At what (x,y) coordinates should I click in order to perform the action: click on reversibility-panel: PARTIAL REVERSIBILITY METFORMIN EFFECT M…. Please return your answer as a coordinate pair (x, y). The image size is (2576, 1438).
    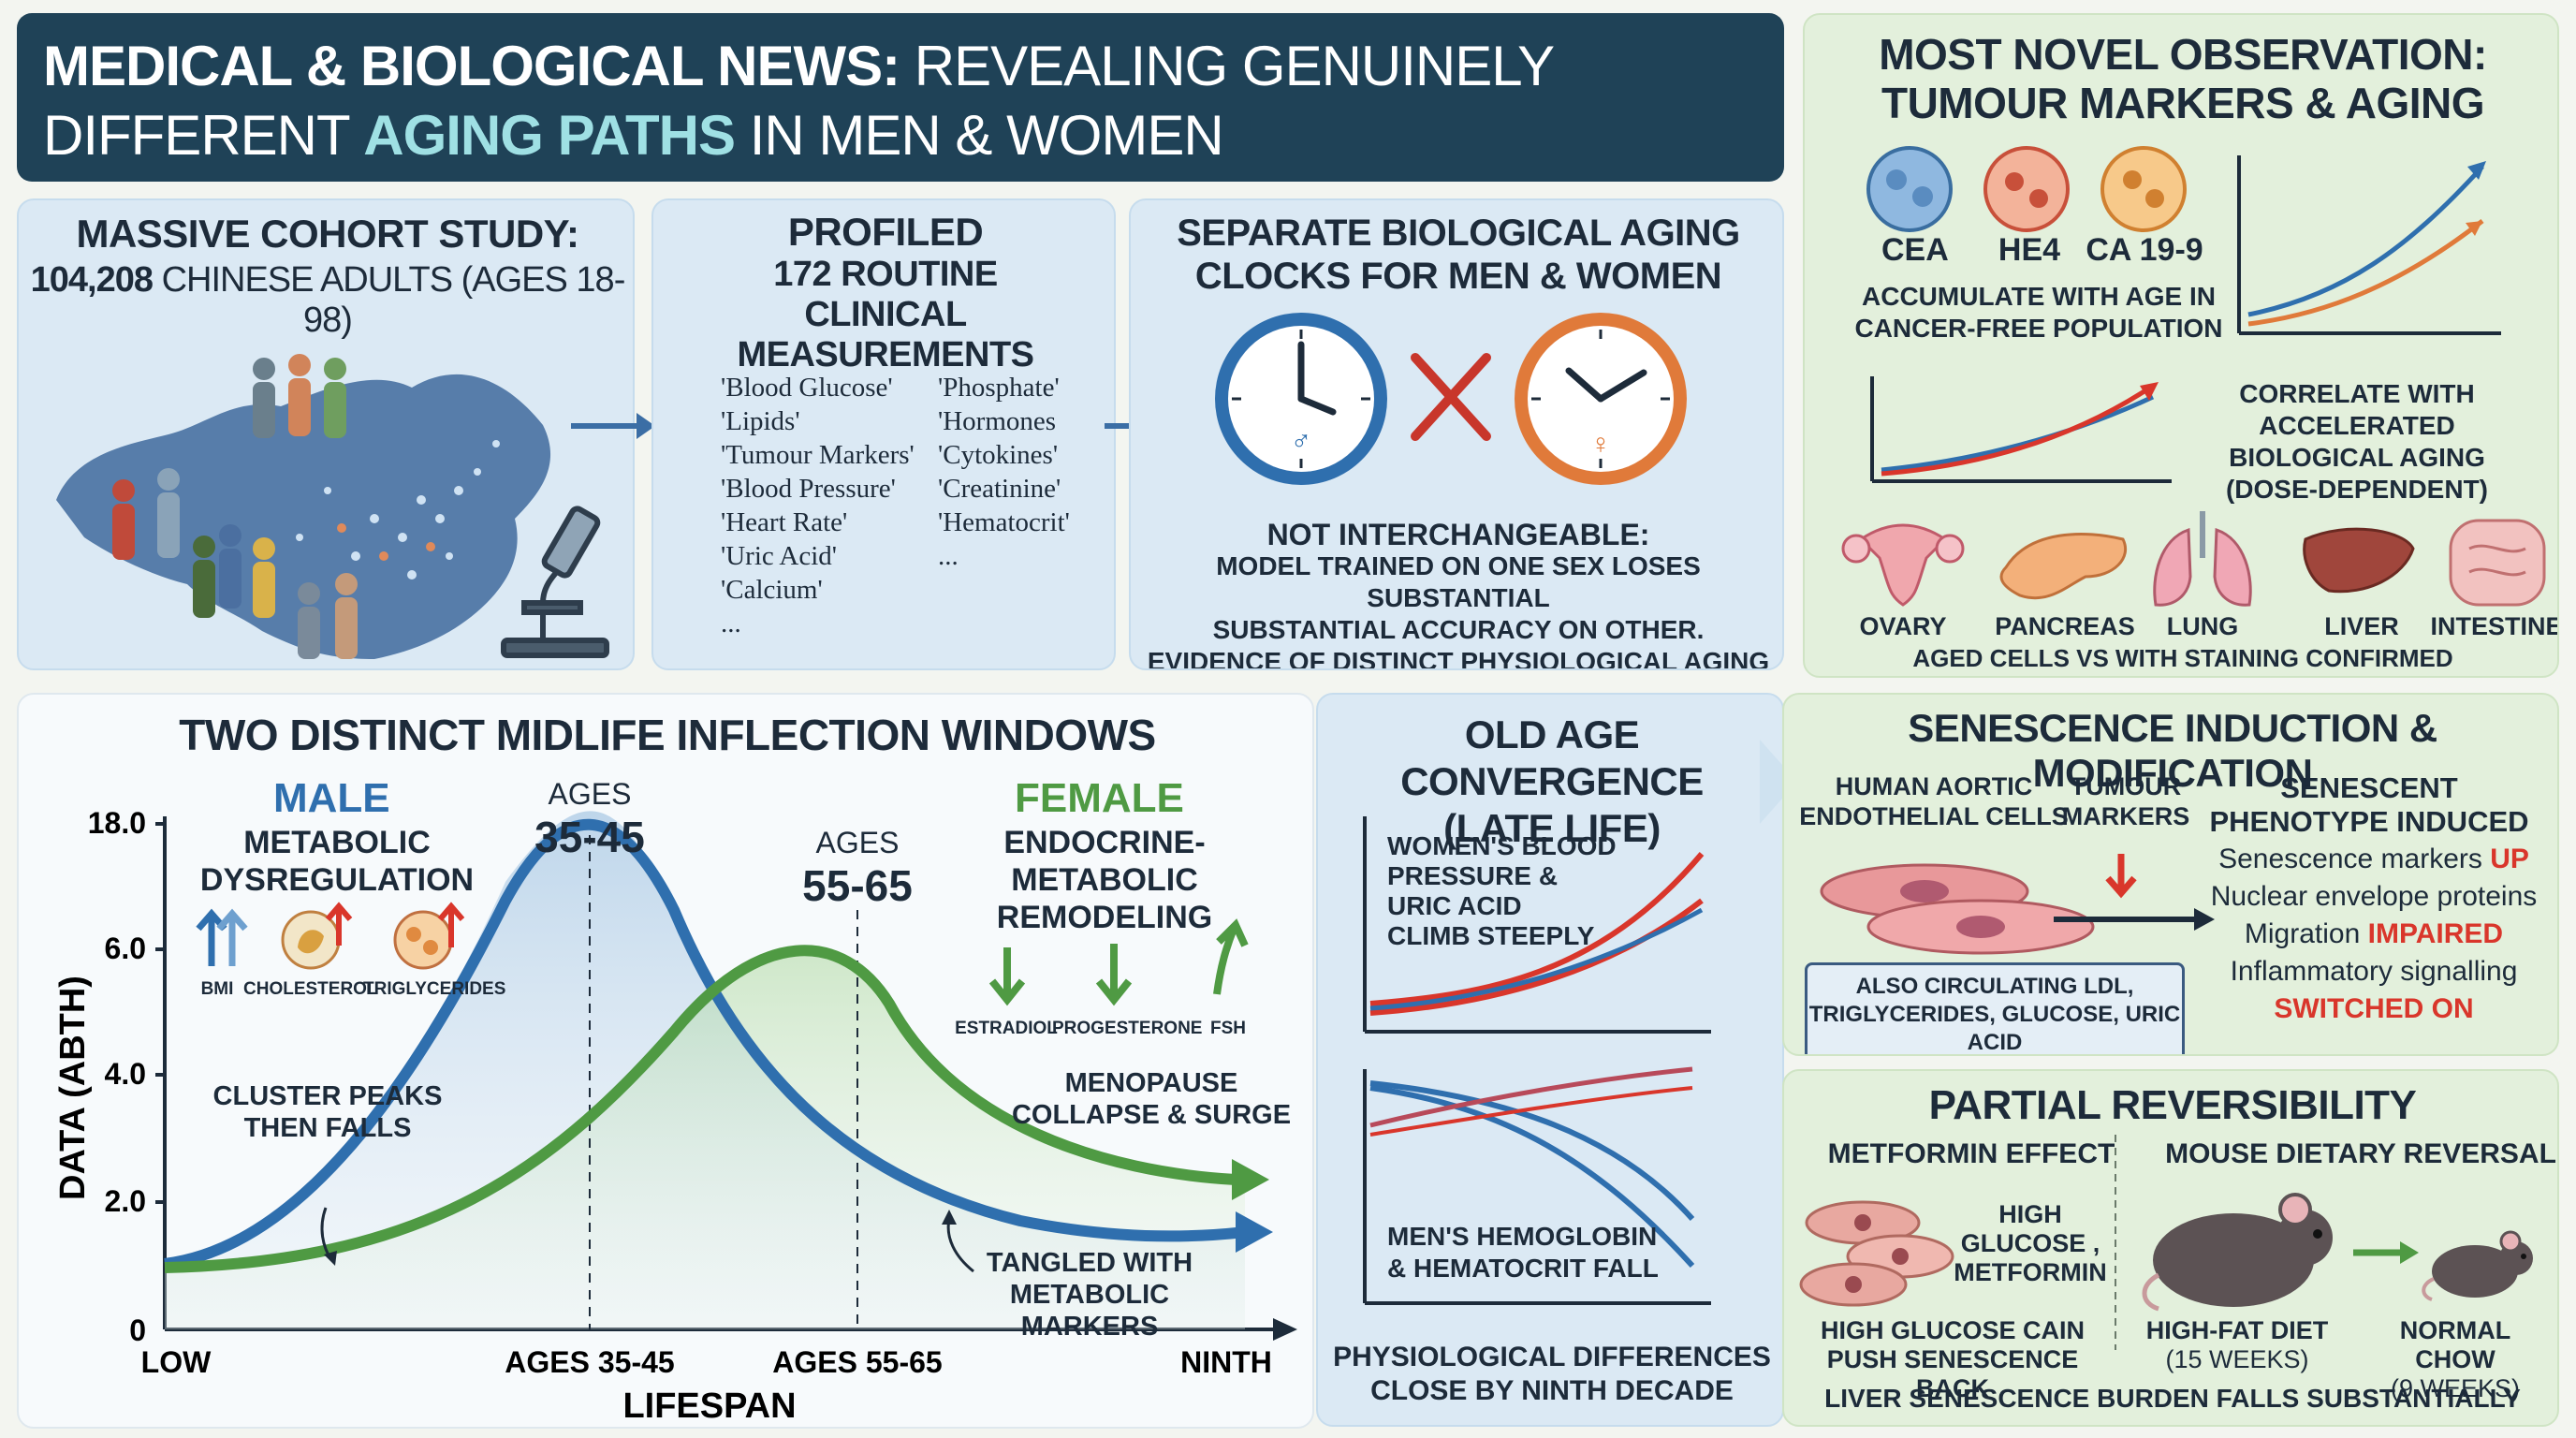
    Looking at the image, I should click on (2170, 1248).